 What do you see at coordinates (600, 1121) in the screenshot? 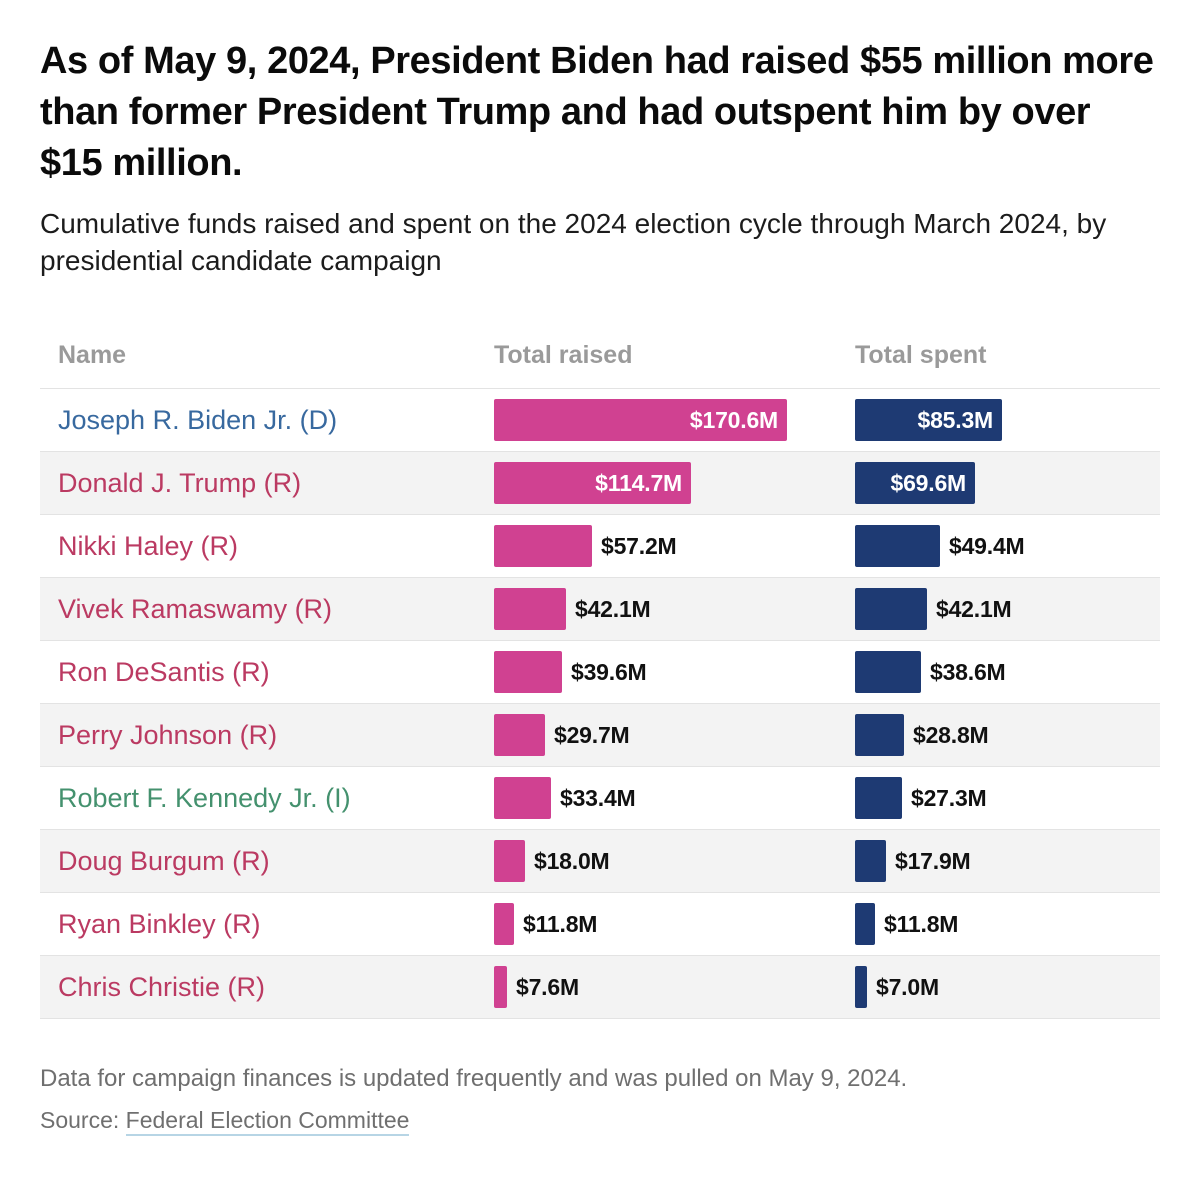
I see `source-line: Source: Federal Election Committee` at bounding box center [600, 1121].